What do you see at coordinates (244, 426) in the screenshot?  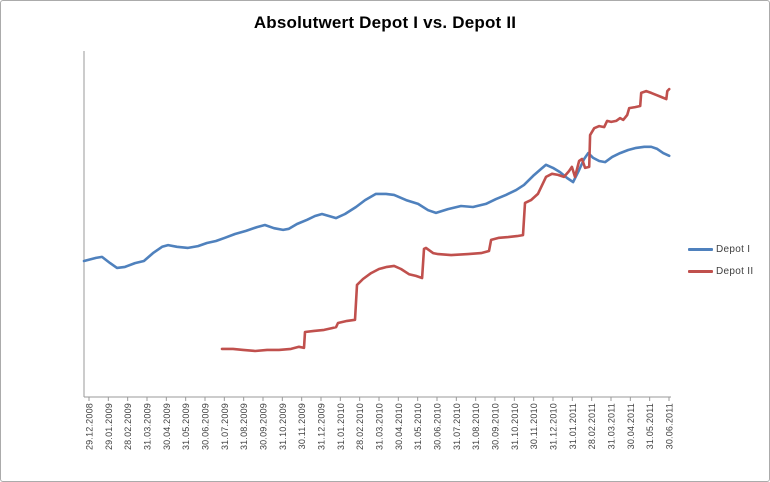 I see `x-tick-label: 31.08.2009` at bounding box center [244, 426].